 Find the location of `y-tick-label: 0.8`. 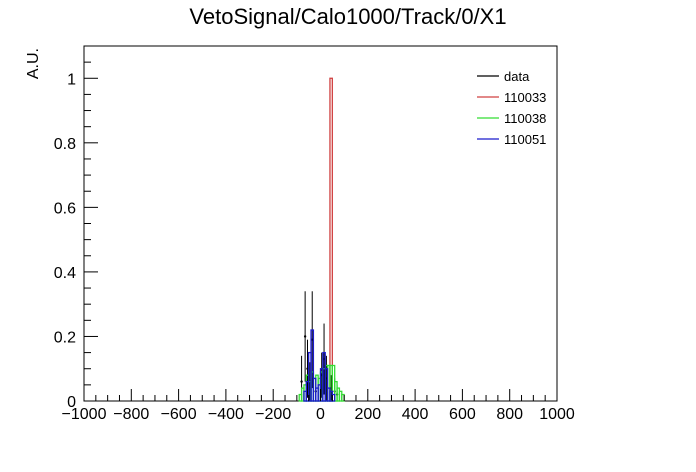

y-tick-label: 0.8 is located at coordinates (65, 144).